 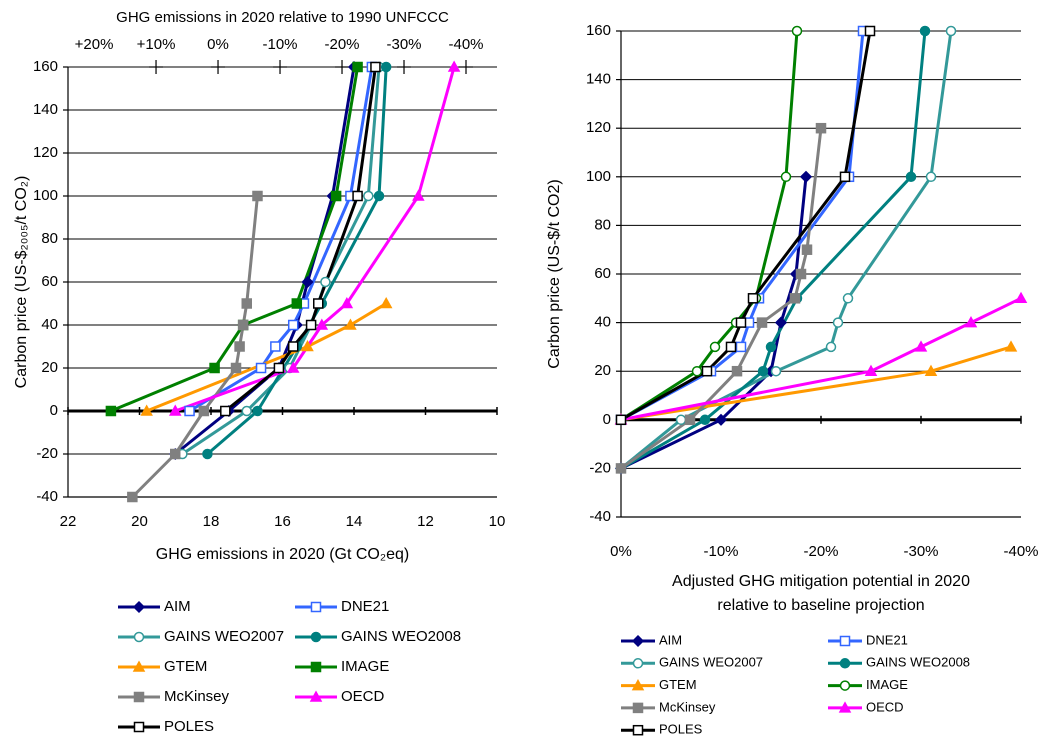 What do you see at coordinates (820, 551) in the screenshot?
I see `x-tick-label: -20%` at bounding box center [820, 551].